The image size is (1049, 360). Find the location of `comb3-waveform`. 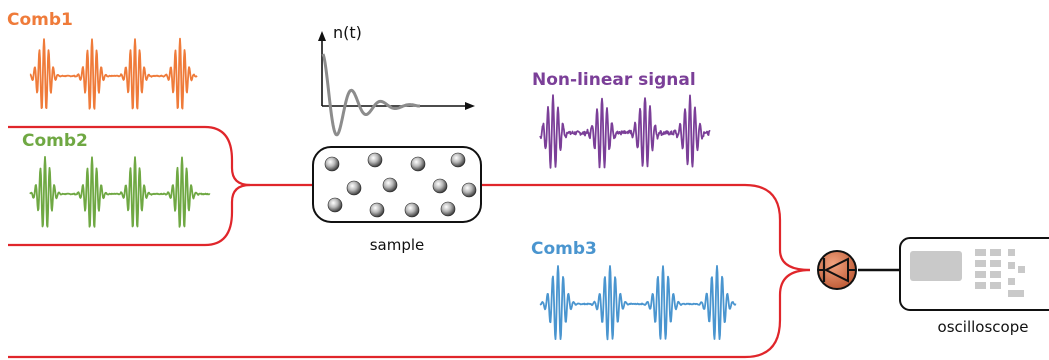

comb3-waveform is located at coordinates (638, 303).